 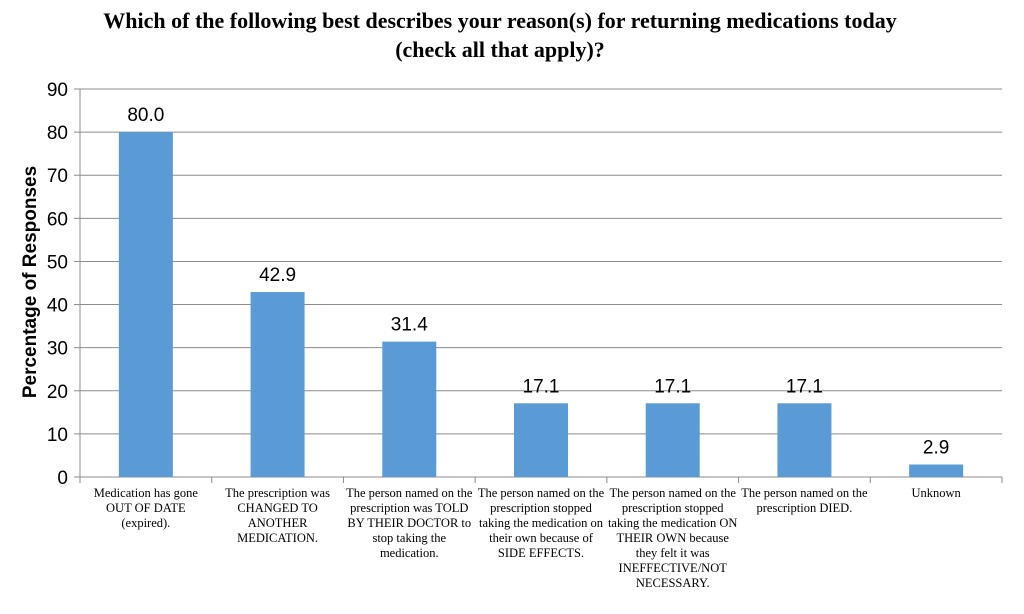 I want to click on y-tick-label: 80, so click(x=57, y=133).